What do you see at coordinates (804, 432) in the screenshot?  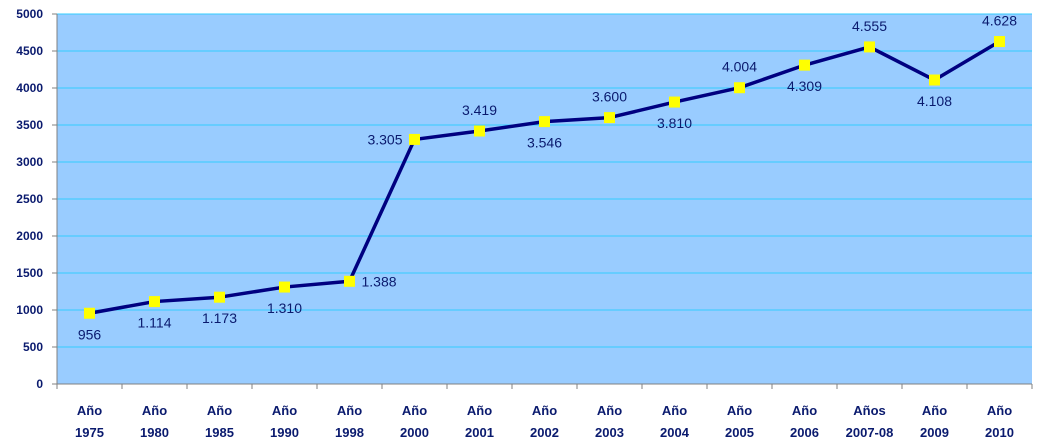 I see `x-tick-label-11-line2: 2006` at bounding box center [804, 432].